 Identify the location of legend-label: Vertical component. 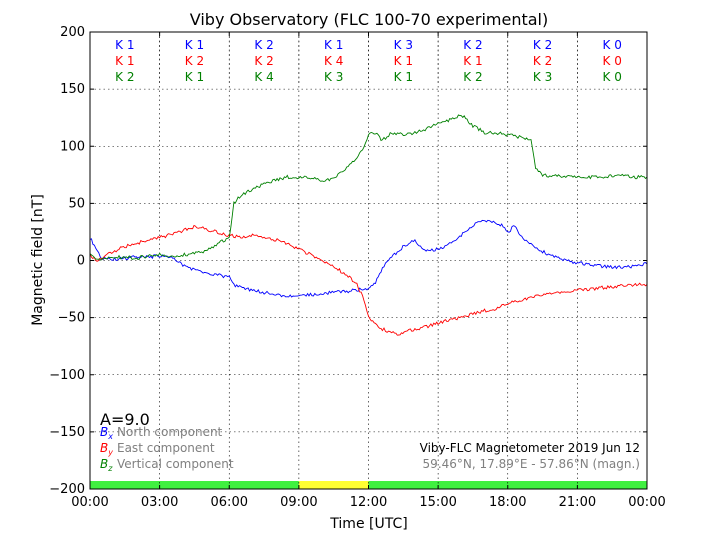
(175, 464).